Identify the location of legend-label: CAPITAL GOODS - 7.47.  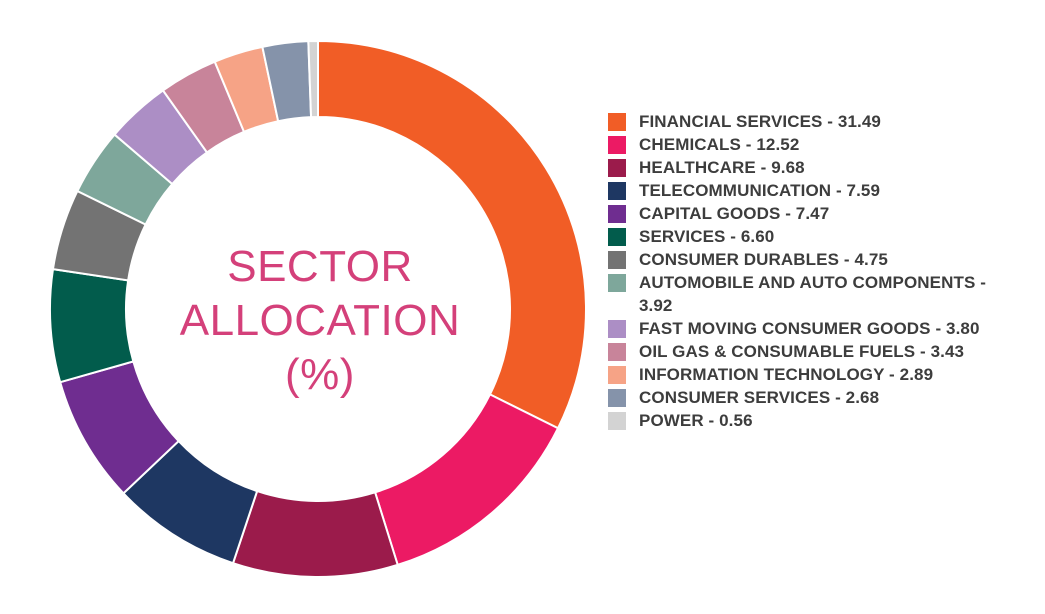
(734, 213).